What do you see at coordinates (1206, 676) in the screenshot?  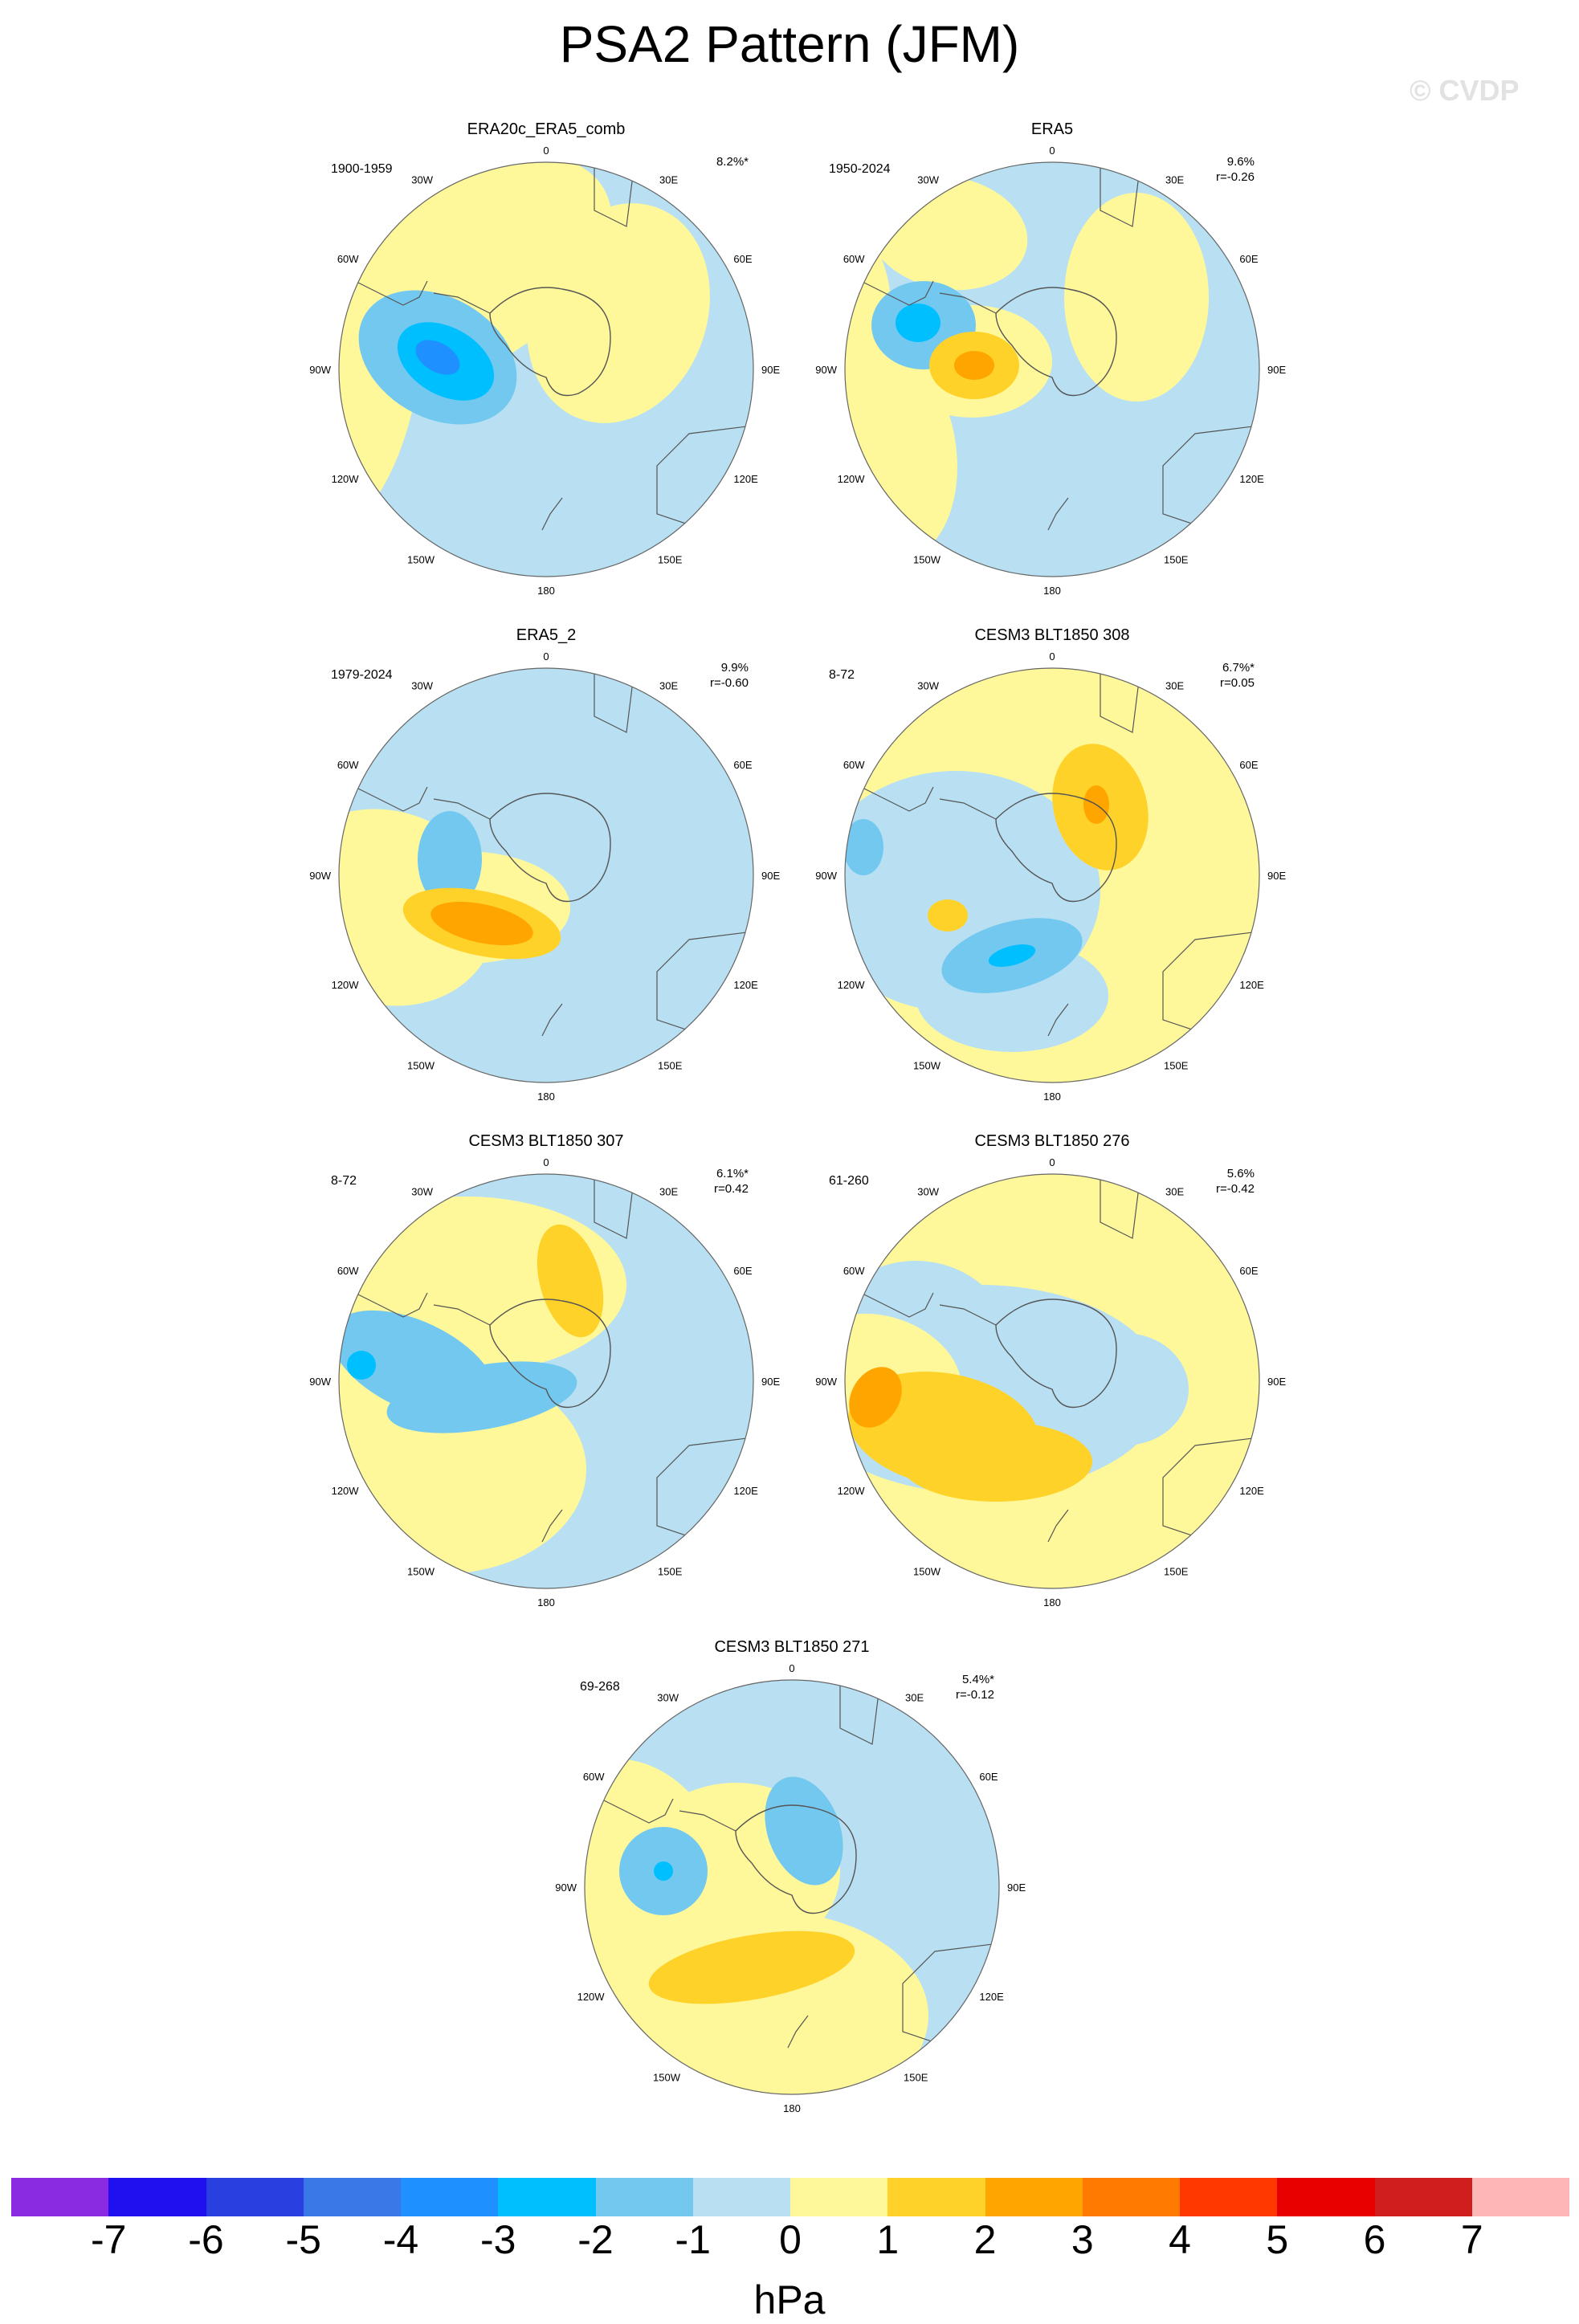 I see `panel-stats: 6.7%* r=0.05` at bounding box center [1206, 676].